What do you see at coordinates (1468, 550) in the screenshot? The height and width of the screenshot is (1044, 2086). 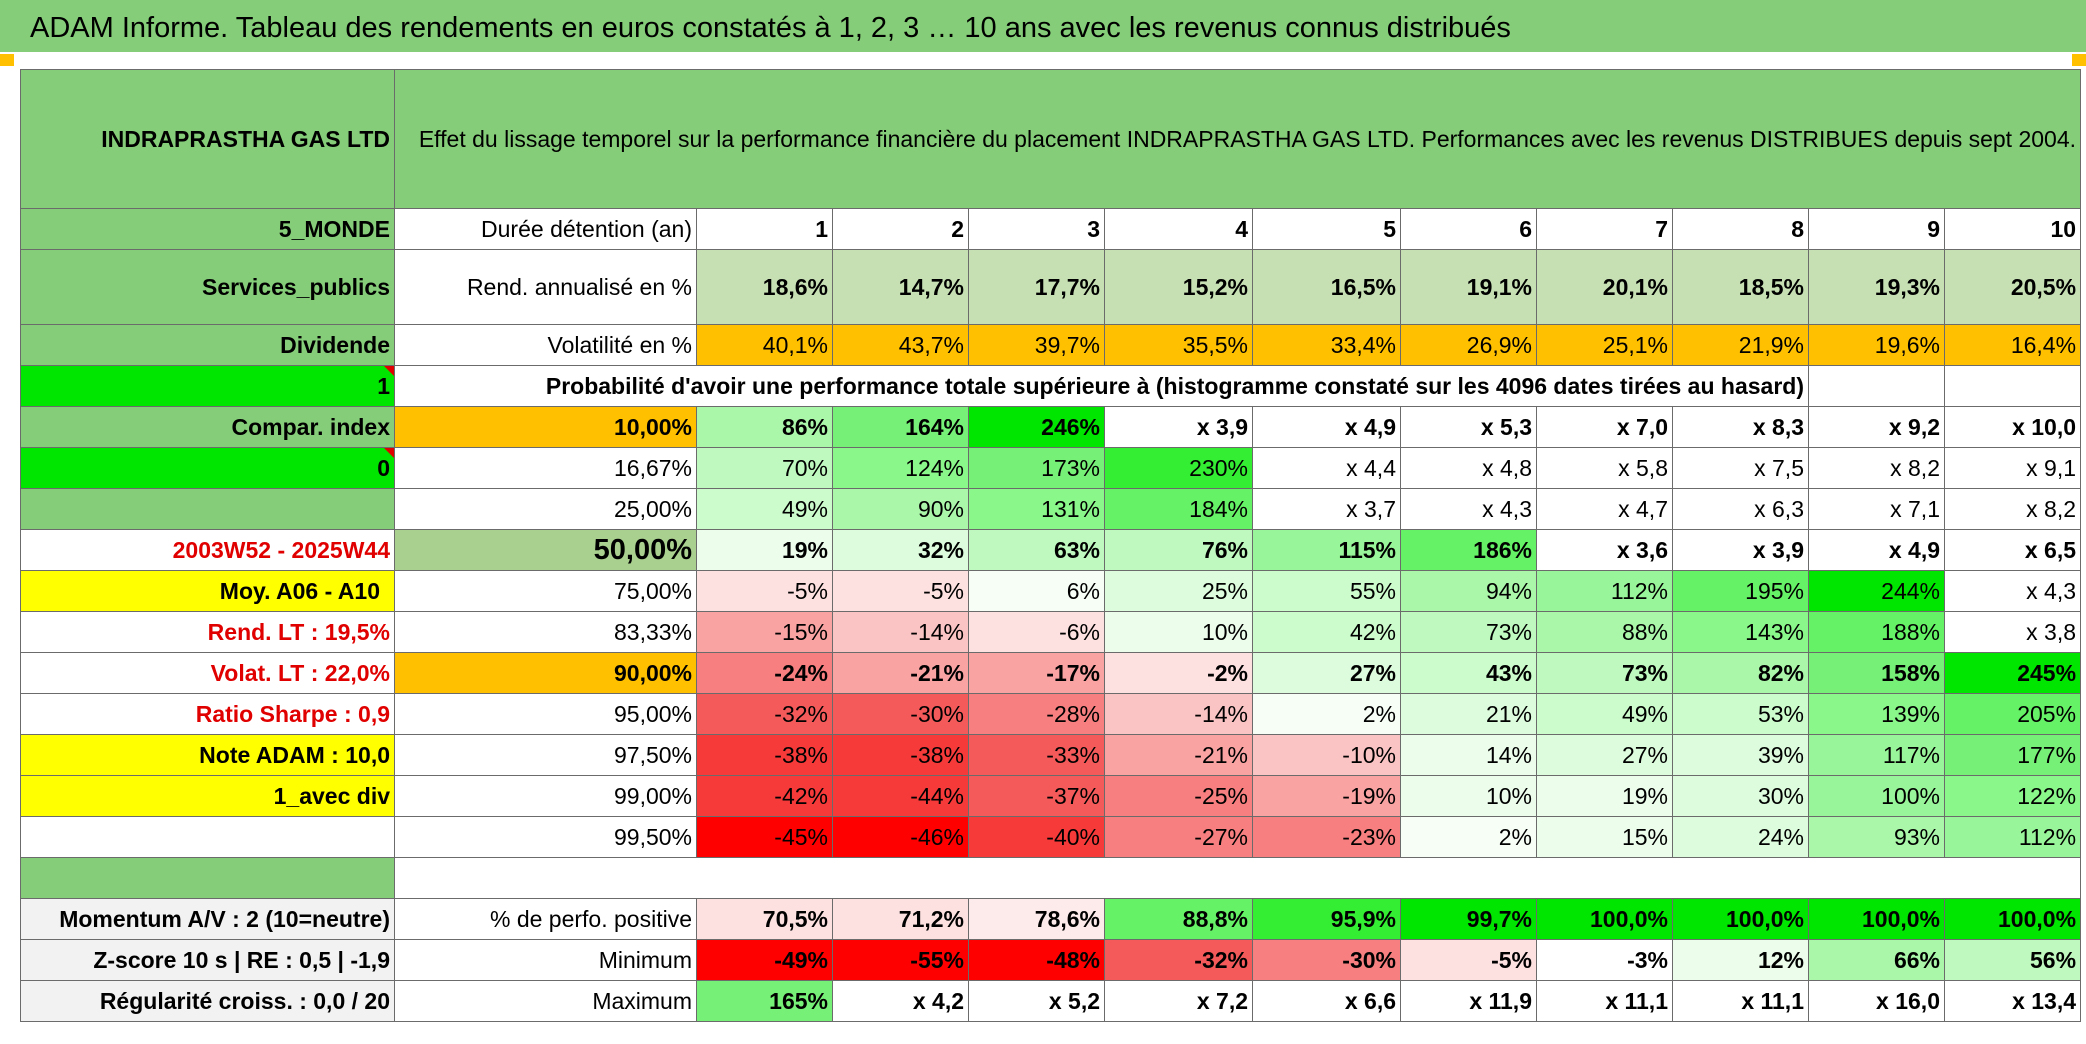 I see `probability-cell: 186%` at bounding box center [1468, 550].